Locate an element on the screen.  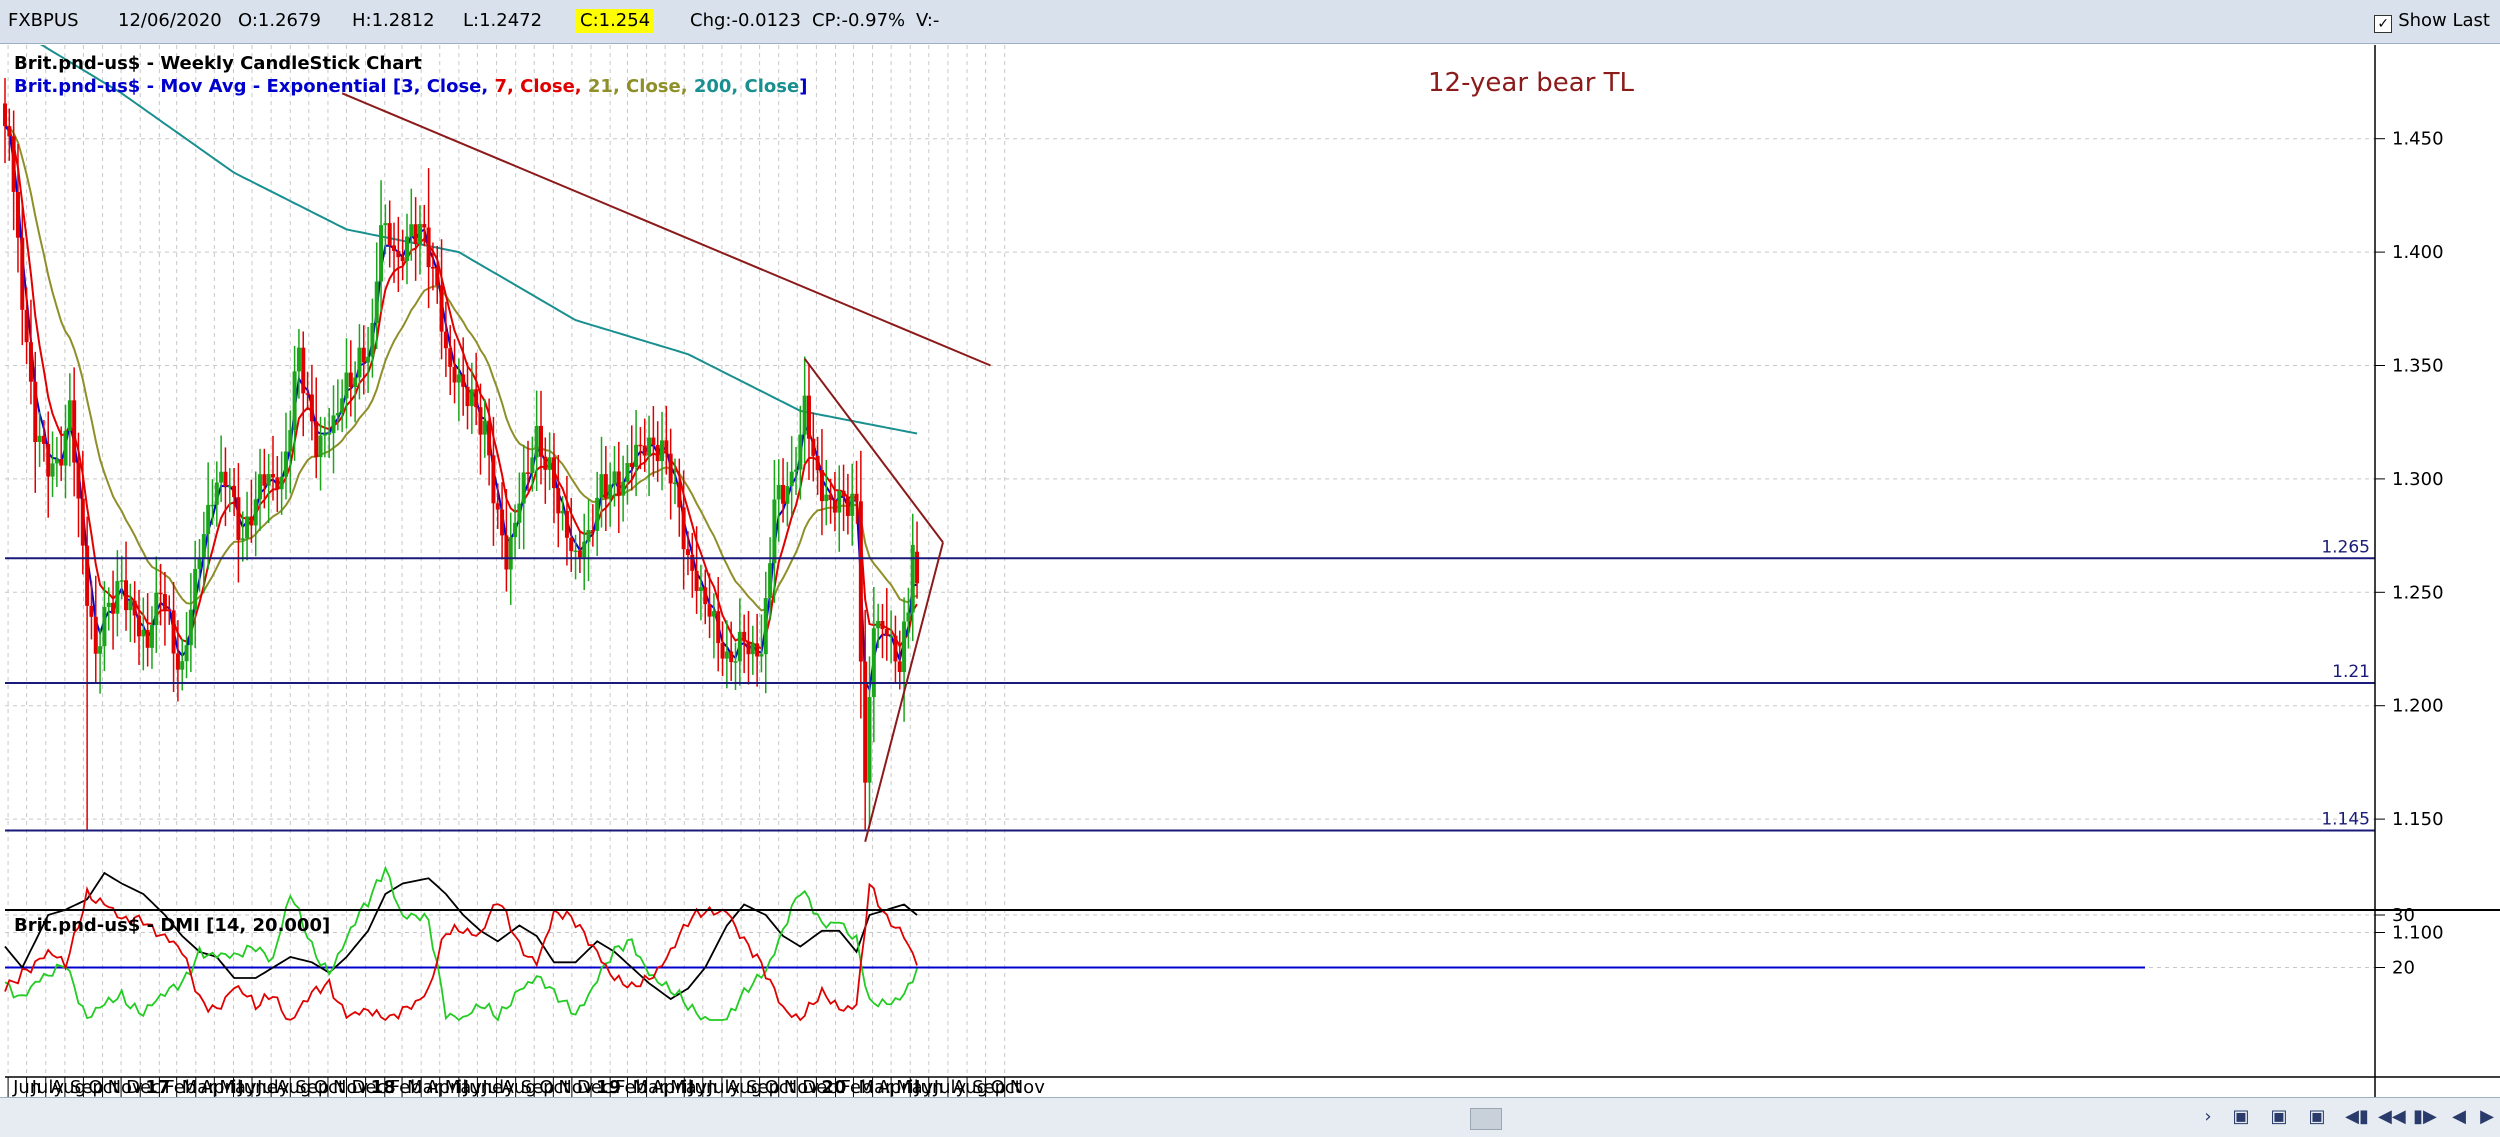
show-last-checkbox: ✓ is located at coordinates (2383, 24).